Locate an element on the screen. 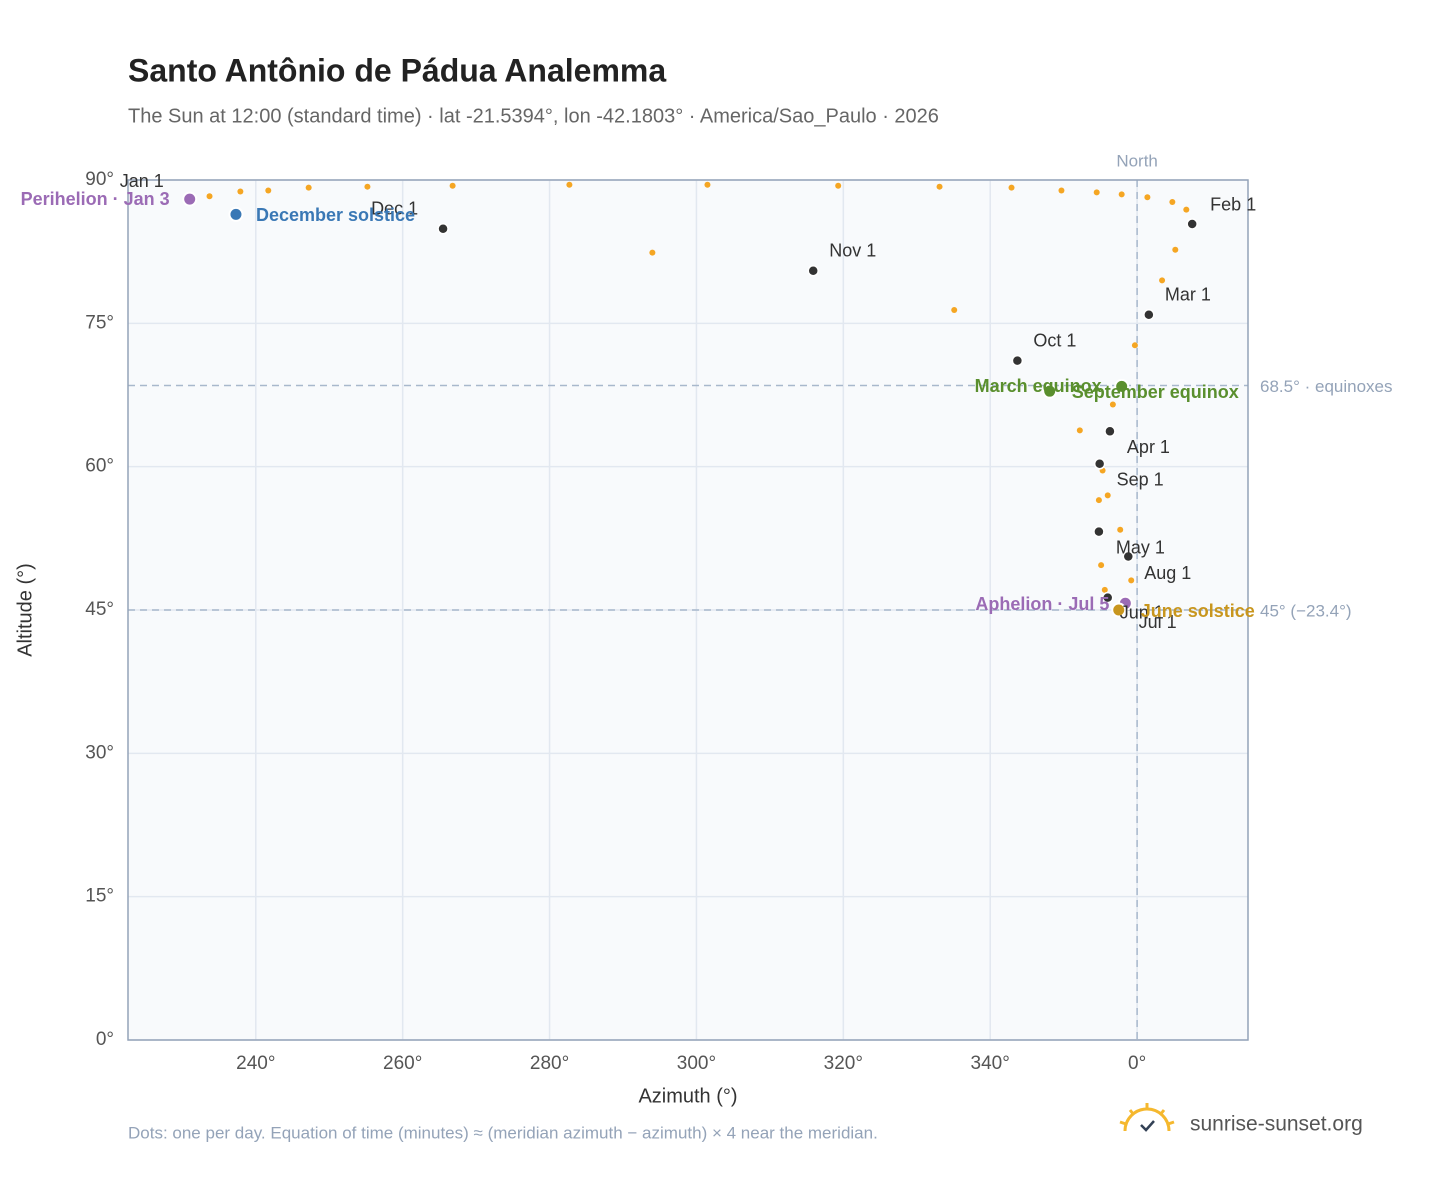 The height and width of the screenshot is (1188, 1448). event-label: Perihelion · Jan 3 is located at coordinates (95, 199).